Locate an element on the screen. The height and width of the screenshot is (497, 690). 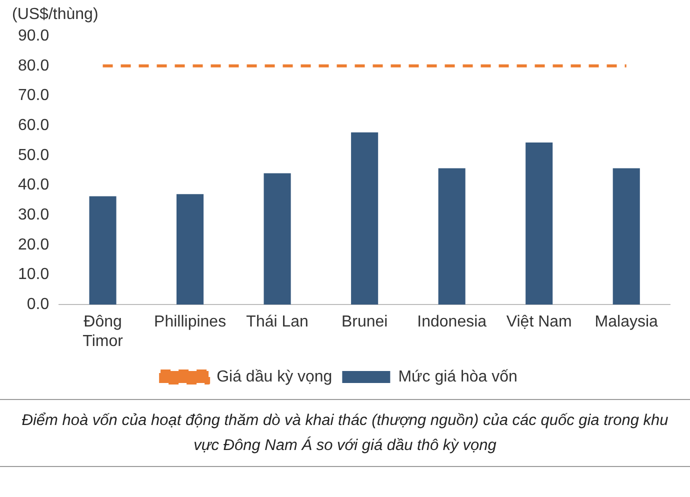
legend-label: Mức giá hòa vốn is located at coordinates (458, 377).